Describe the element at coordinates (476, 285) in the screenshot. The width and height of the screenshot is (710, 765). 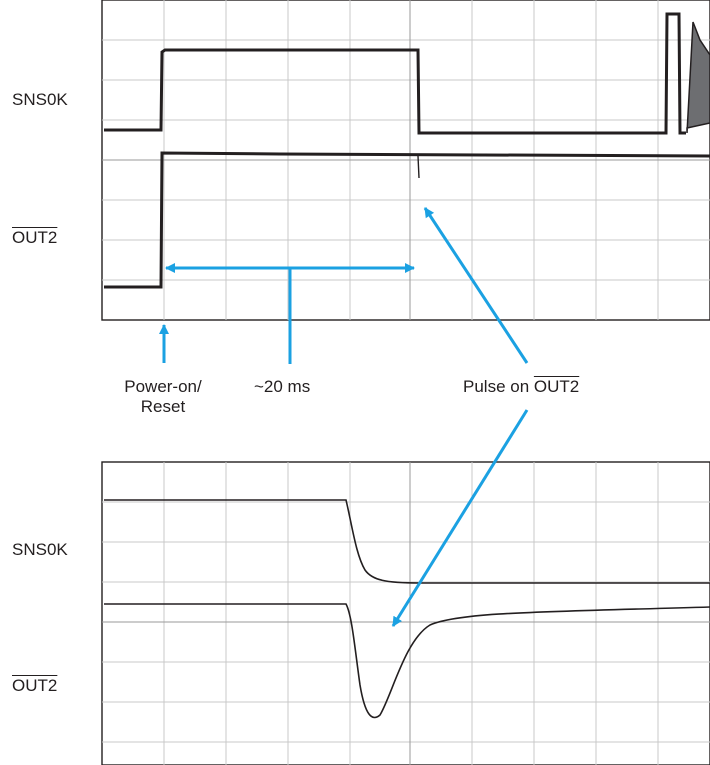
I see `pulse-arrow-up` at that location.